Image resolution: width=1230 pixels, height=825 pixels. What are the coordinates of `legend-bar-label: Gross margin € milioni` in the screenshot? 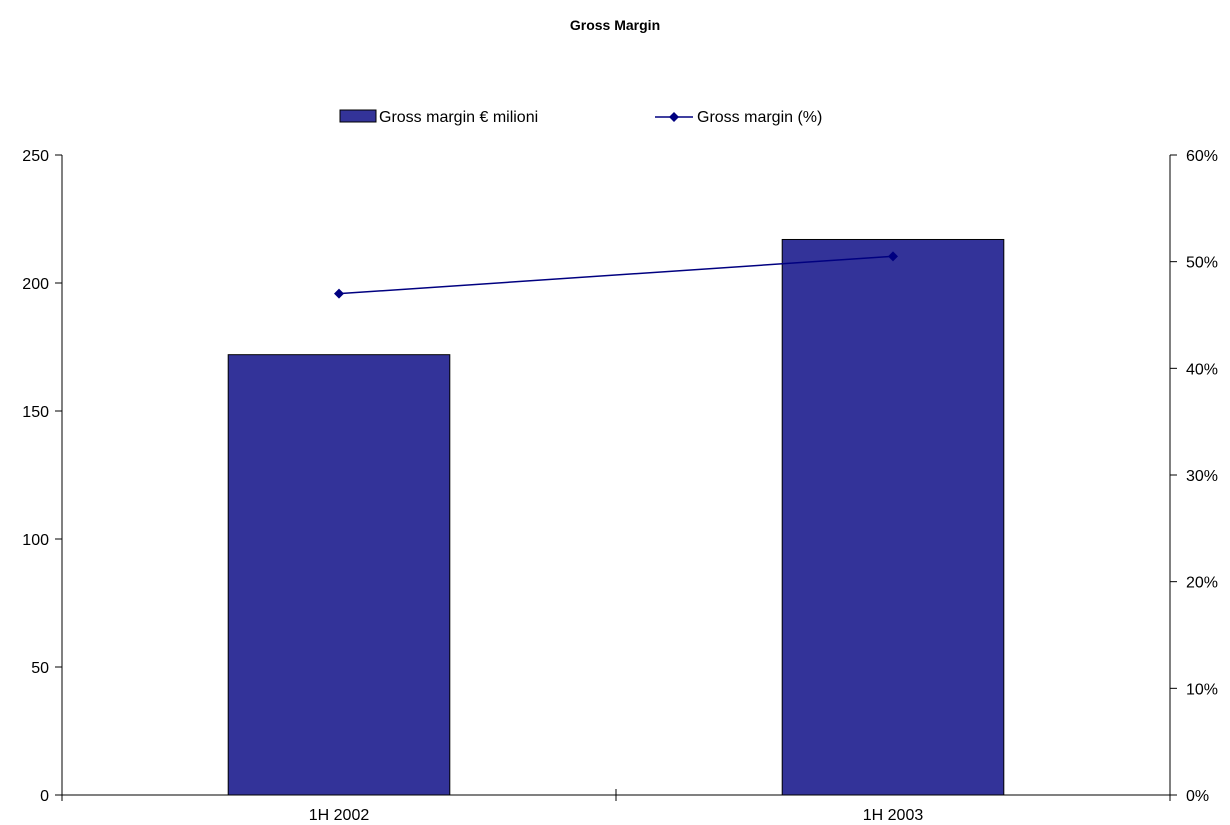 It's located at (458, 117).